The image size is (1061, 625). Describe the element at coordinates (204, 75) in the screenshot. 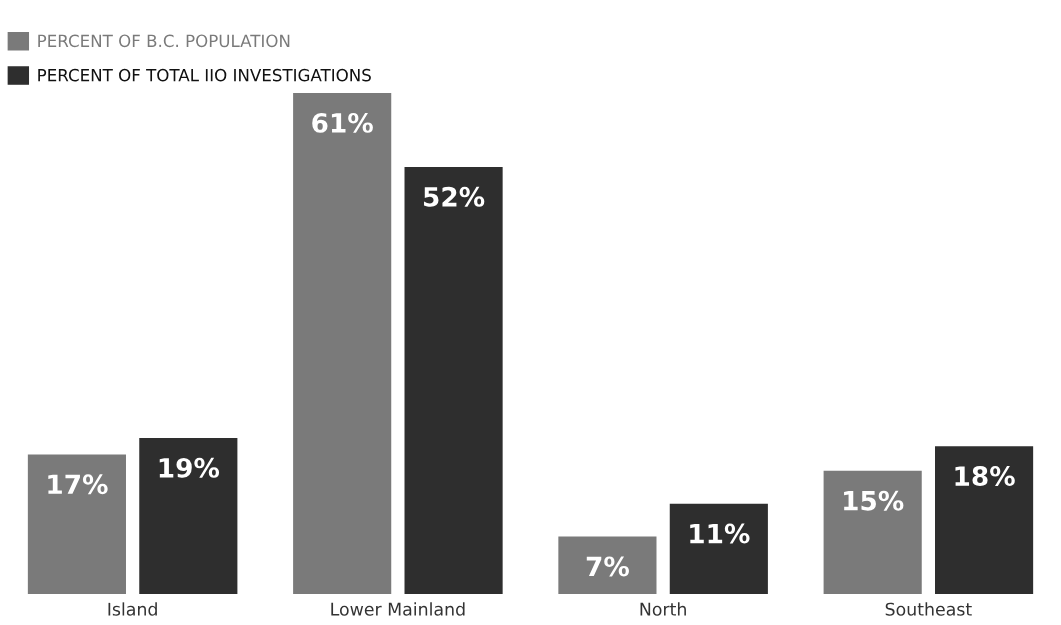

I see `legend-label: PERCENT OF TOTAL IIO INVESTIGATIONS` at that location.